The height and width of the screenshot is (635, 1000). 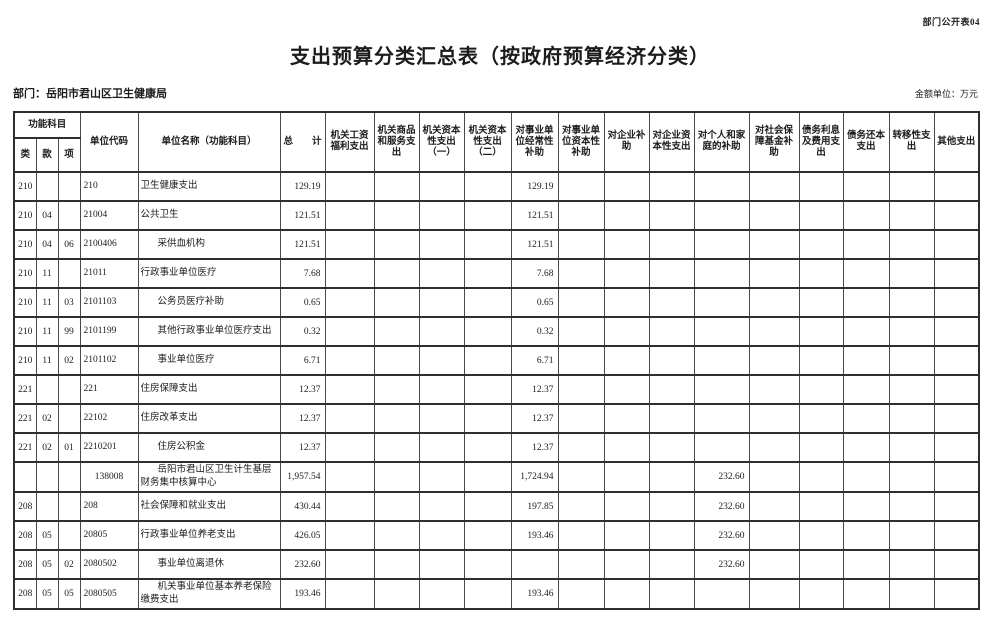 What do you see at coordinates (69, 594) in the screenshot?
I see `func-xiang-cell: 05` at bounding box center [69, 594].